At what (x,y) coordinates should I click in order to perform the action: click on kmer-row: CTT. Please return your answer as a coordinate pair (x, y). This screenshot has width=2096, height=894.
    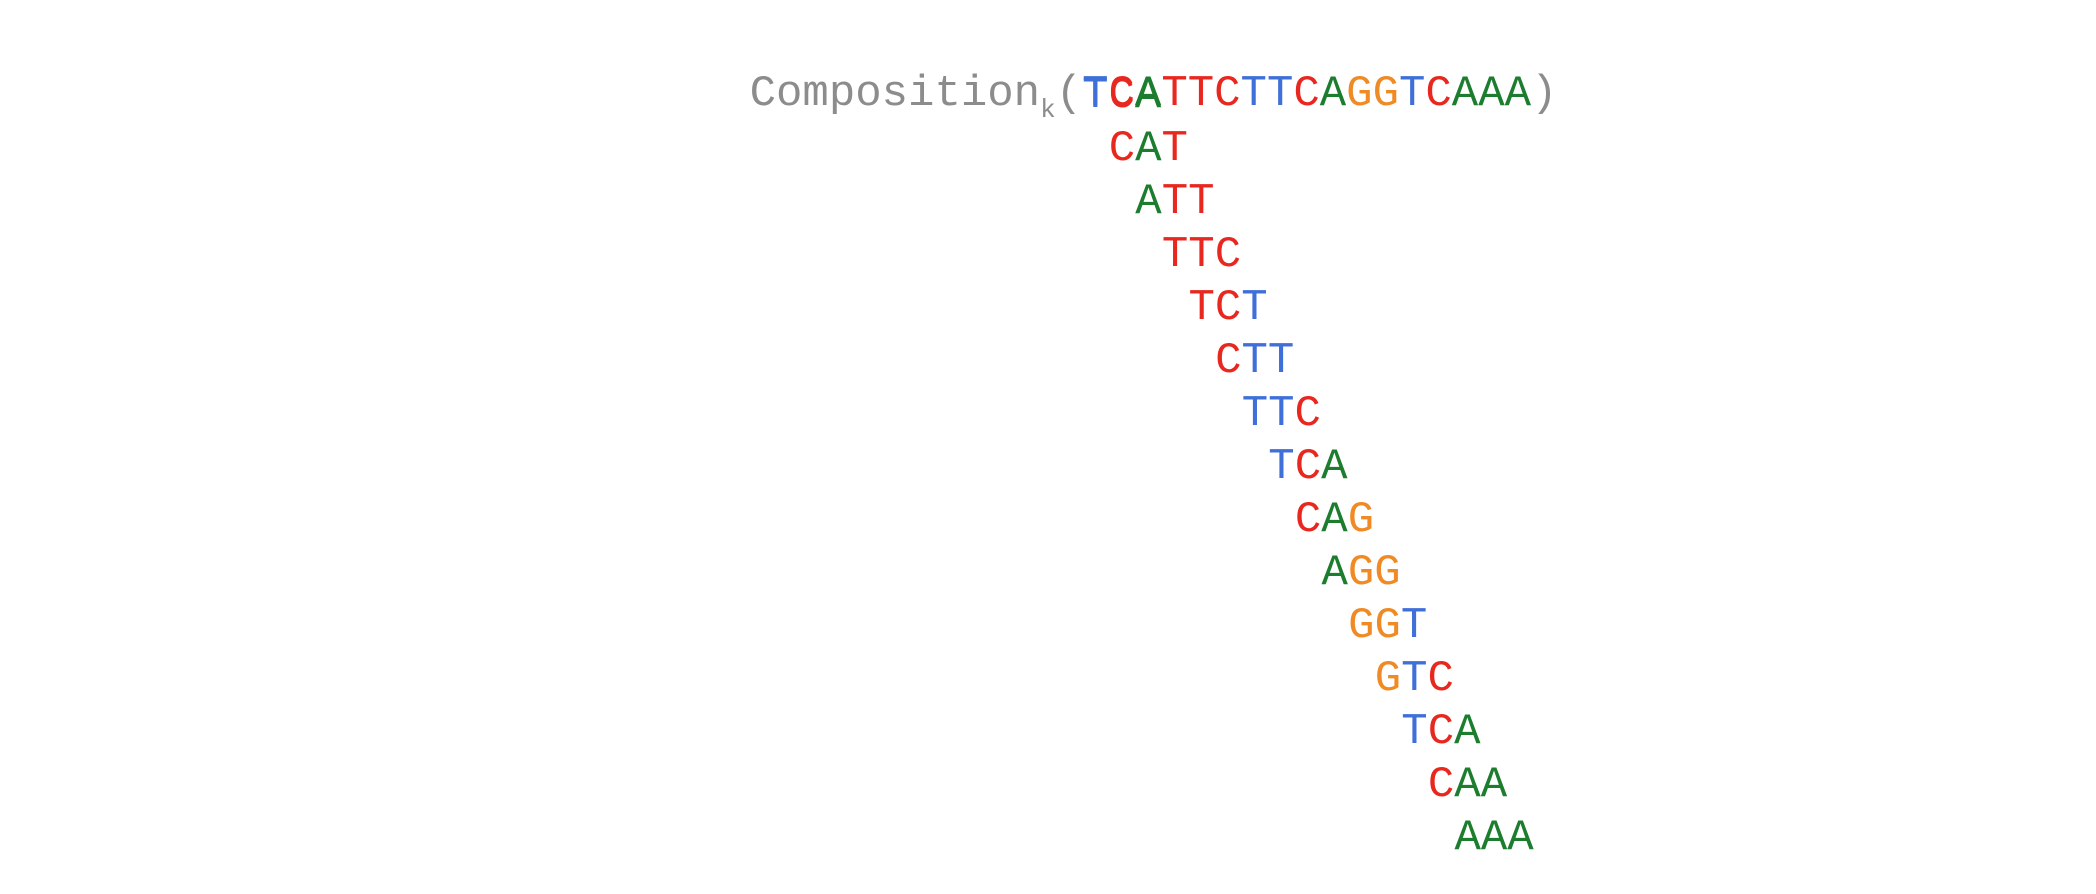
    Looking at the image, I should click on (1254, 361).